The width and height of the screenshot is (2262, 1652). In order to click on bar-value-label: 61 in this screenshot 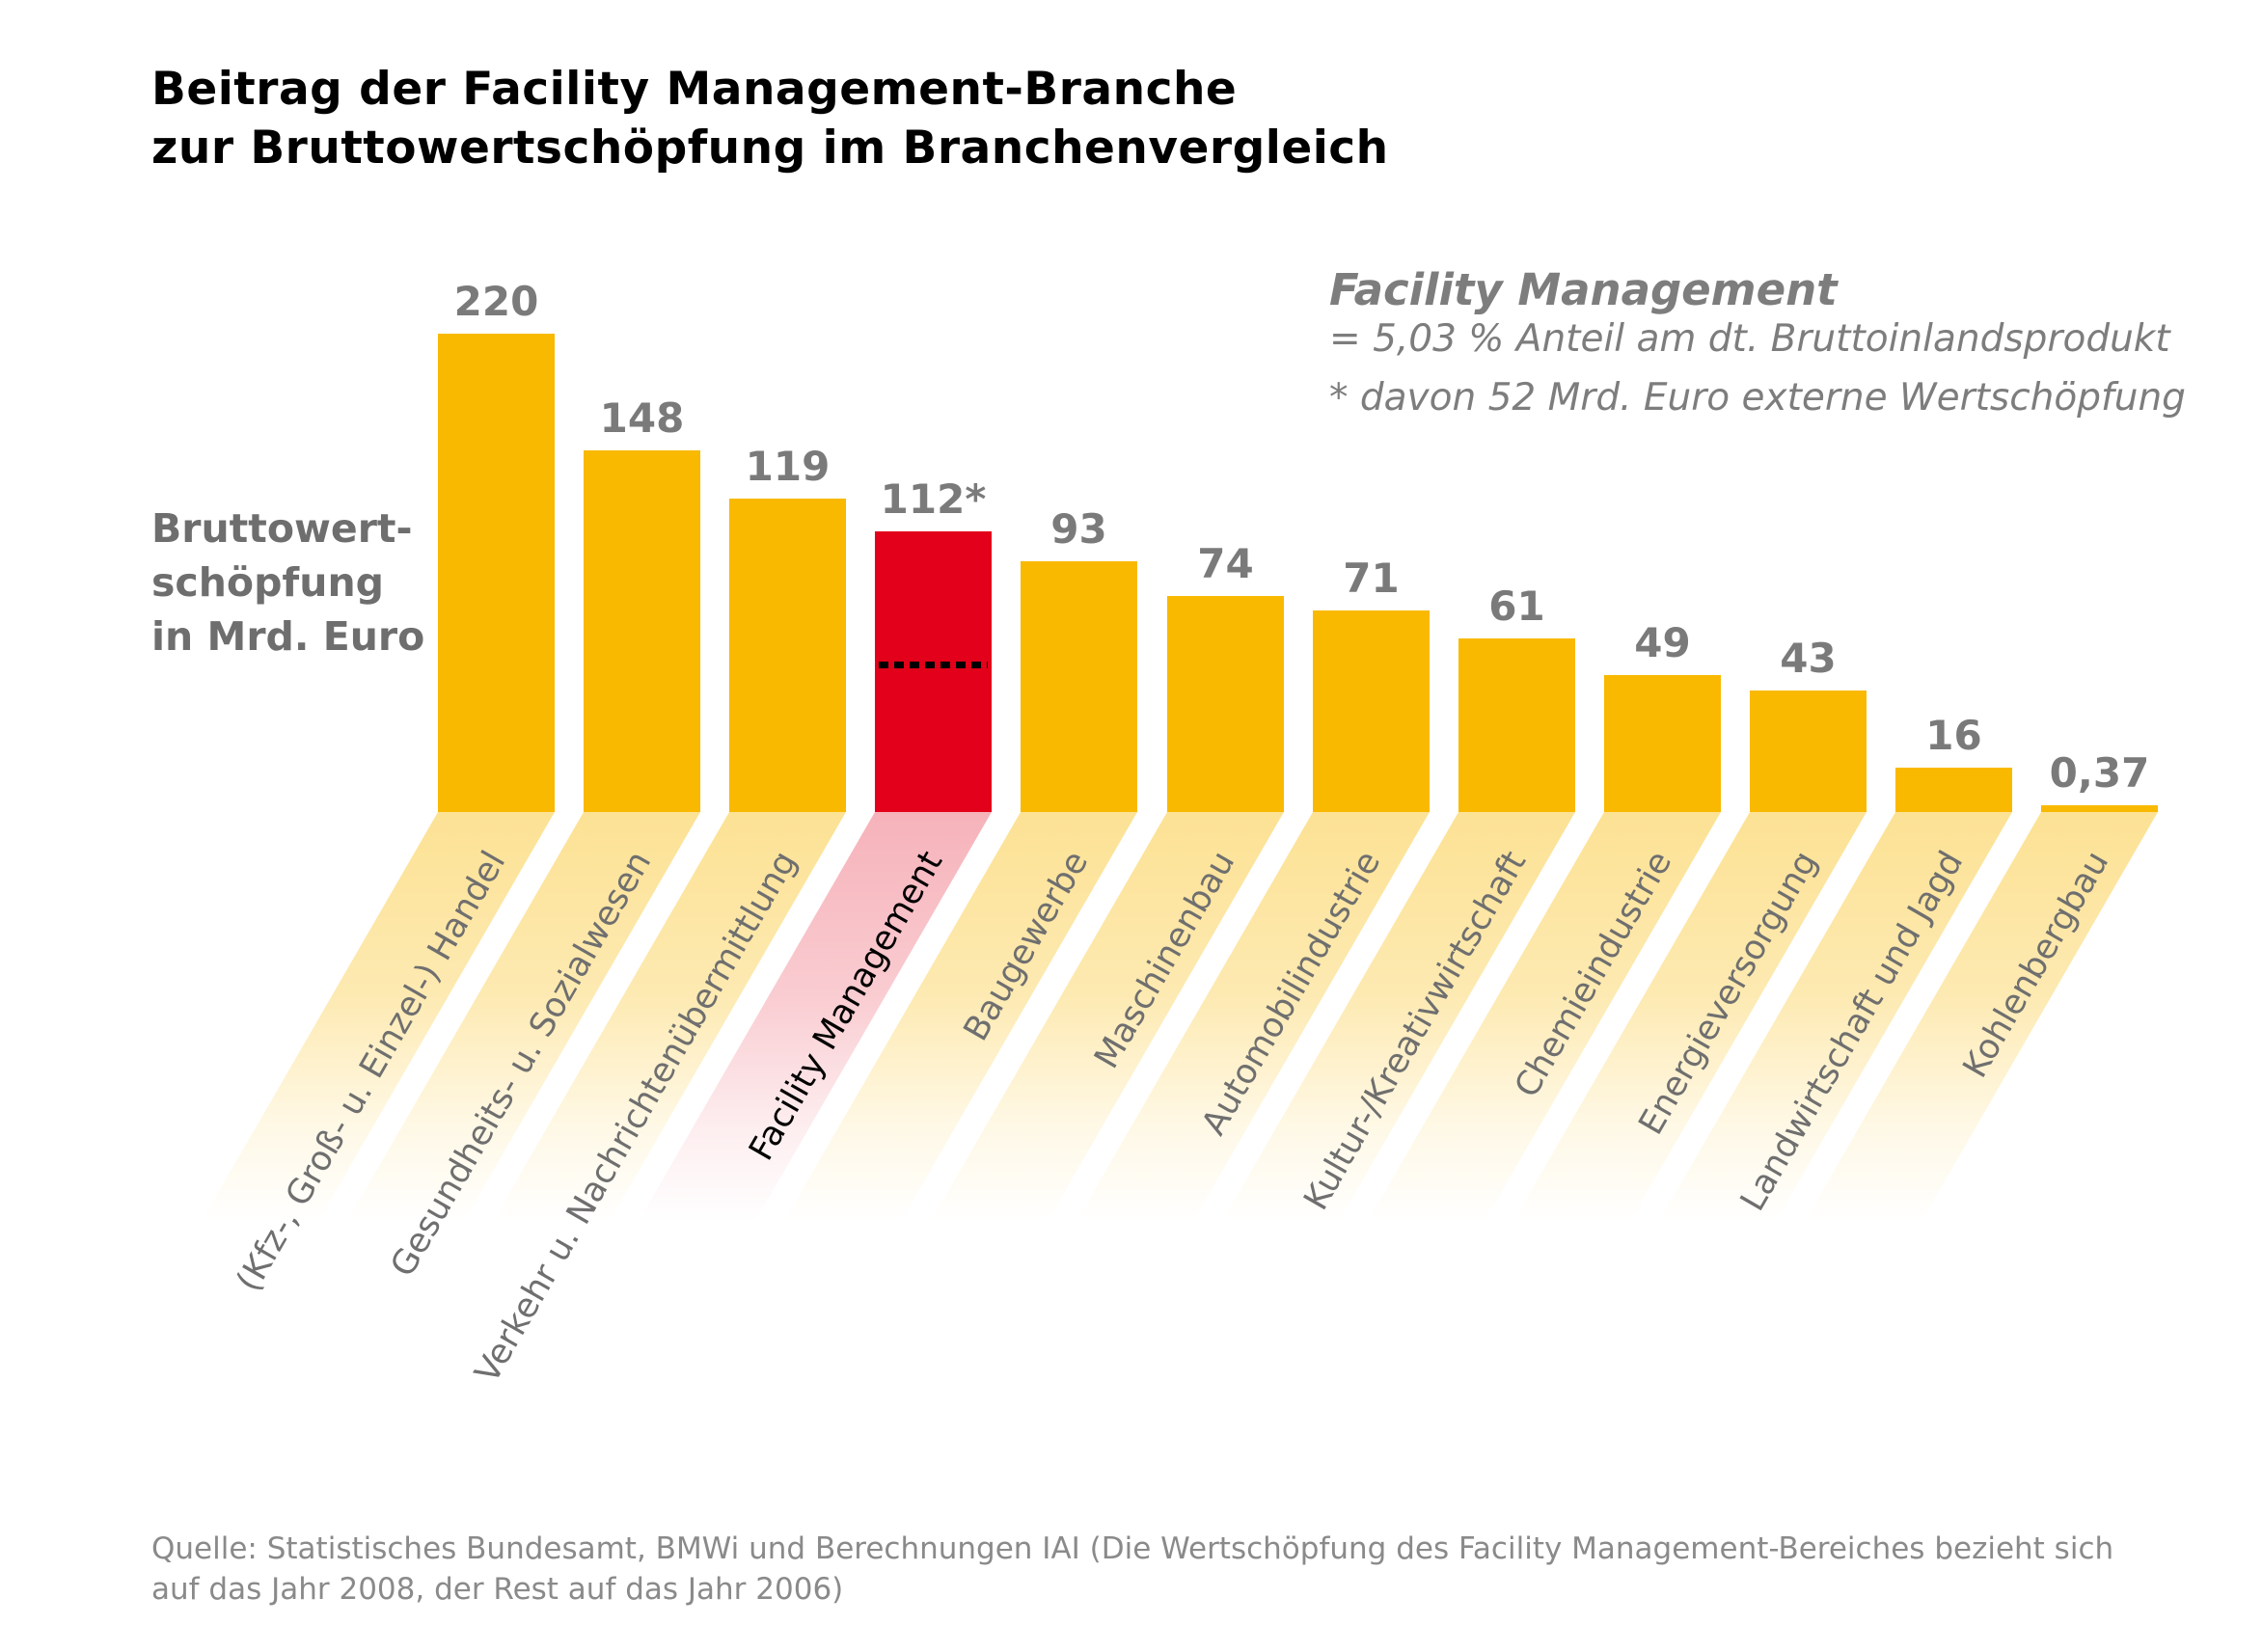, I will do `click(1516, 606)`.